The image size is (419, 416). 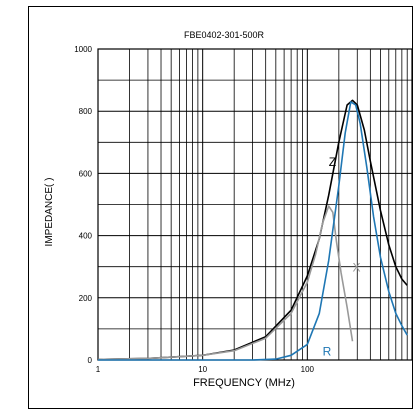 What do you see at coordinates (244, 383) in the screenshot?
I see `x-axis-label: FREQUENCY (MHz)` at bounding box center [244, 383].